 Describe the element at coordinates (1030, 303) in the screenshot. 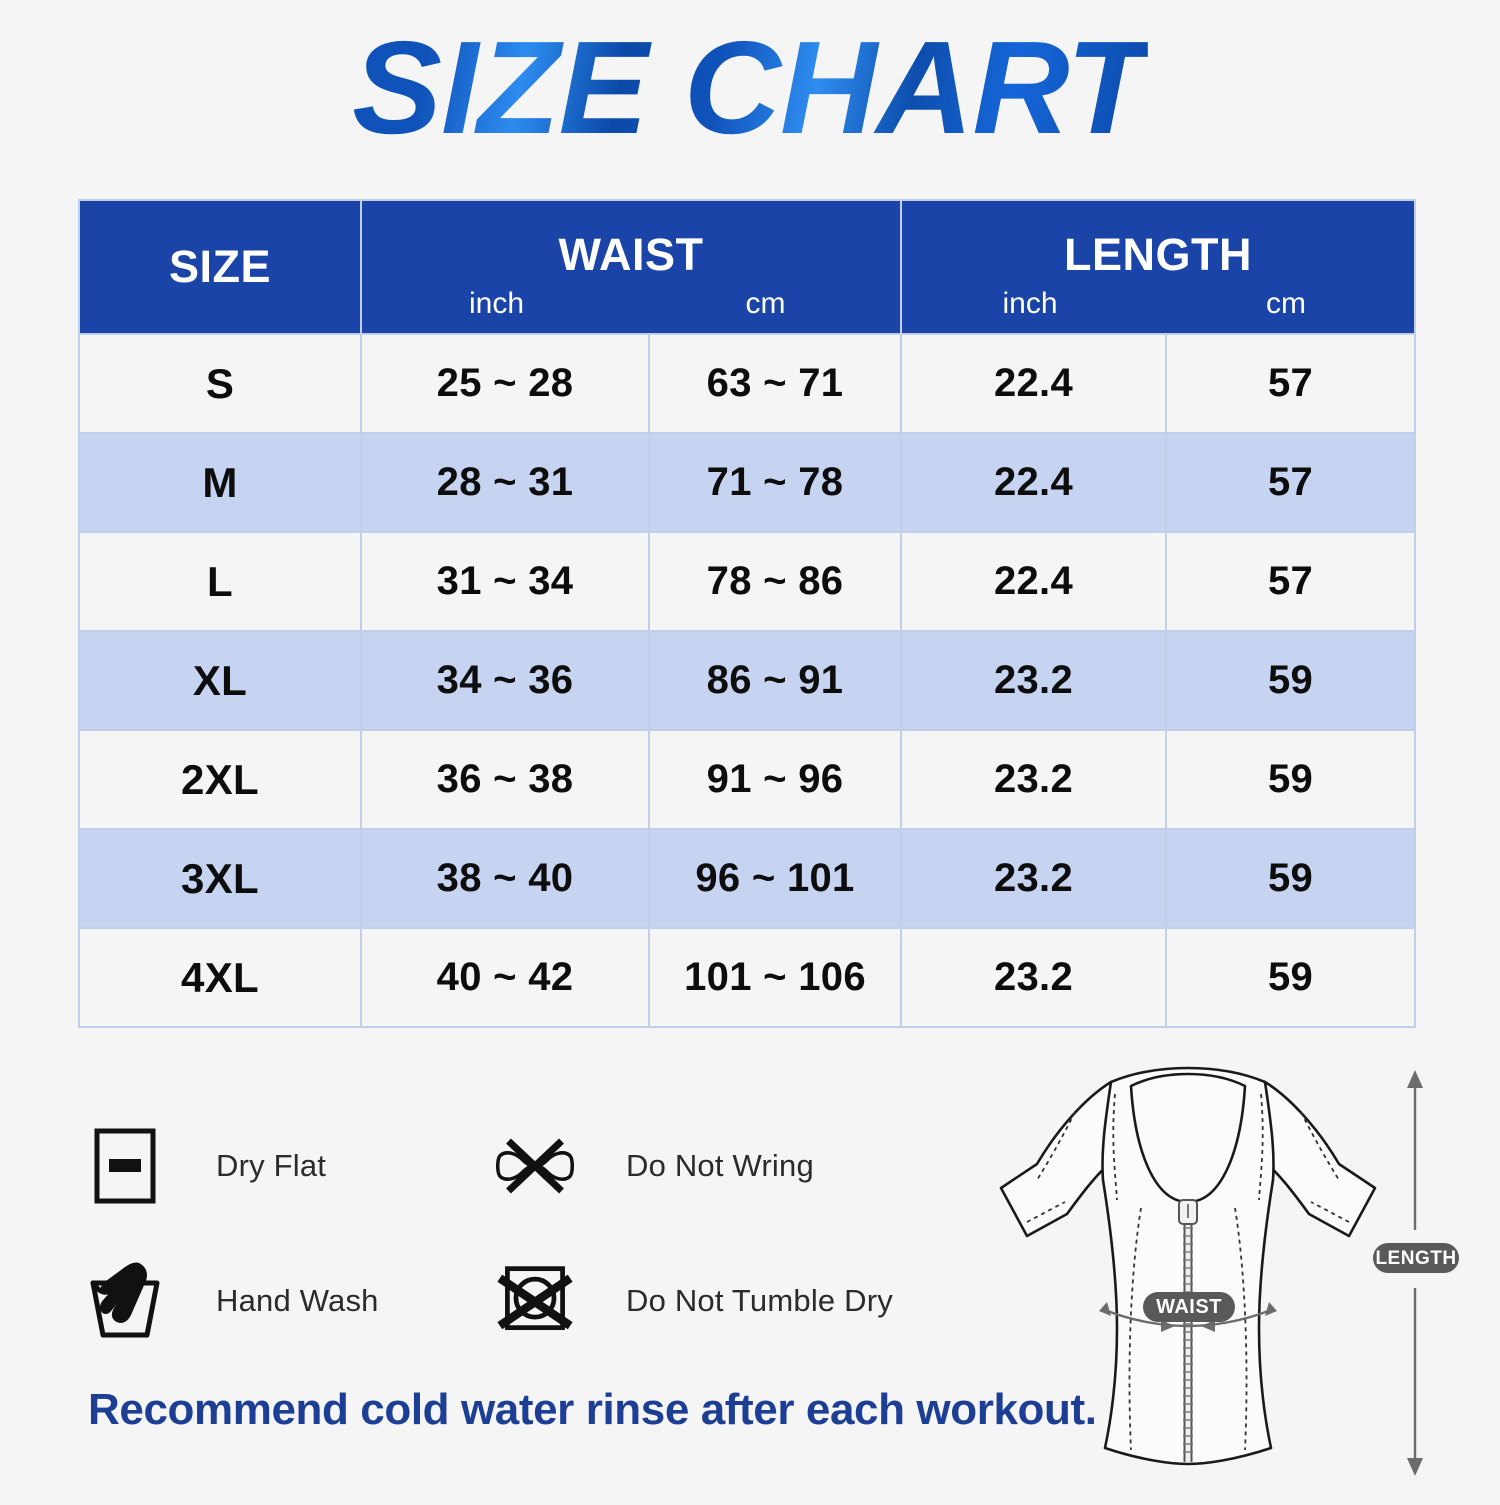

I see `length-unit-inch: inch` at that location.